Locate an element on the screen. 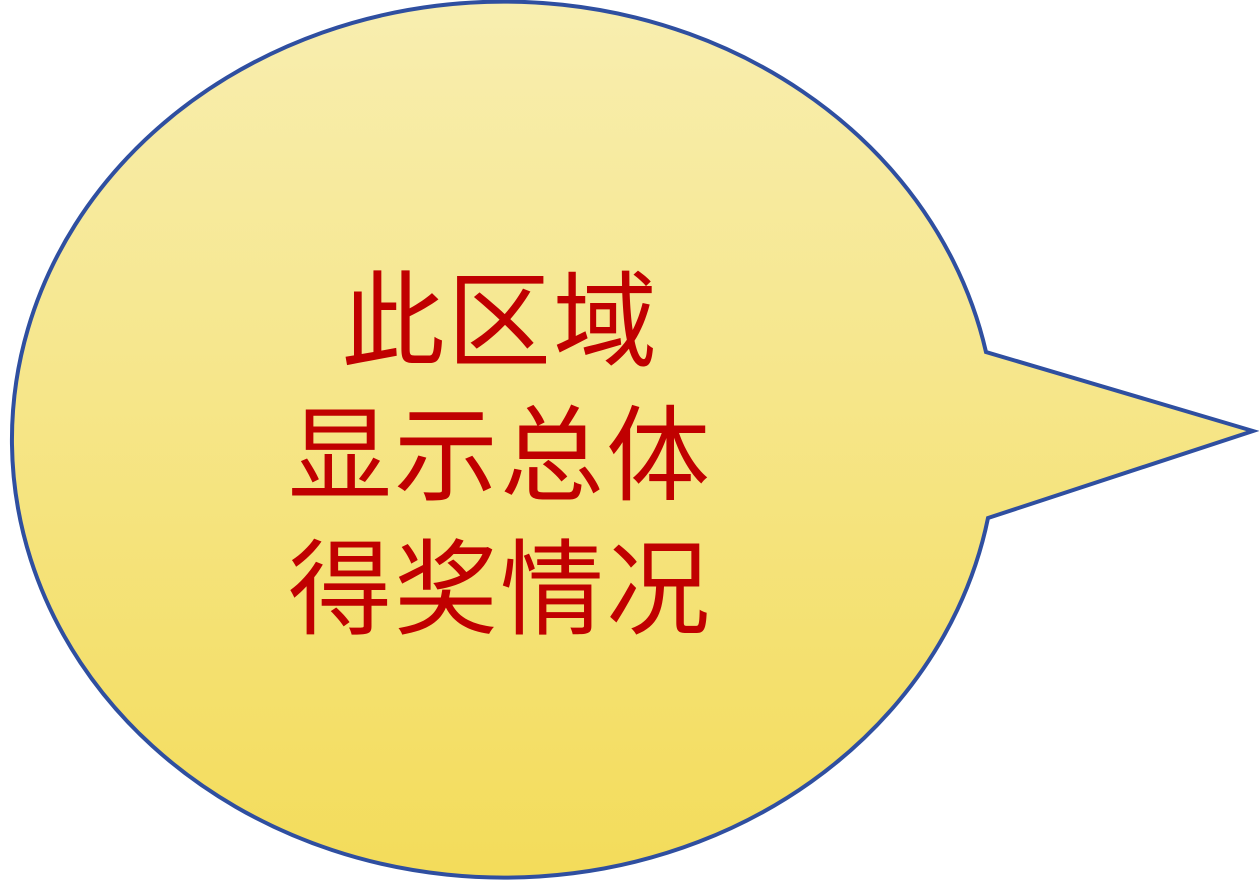 The width and height of the screenshot is (1259, 886). callout-line-1: 此区域 is located at coordinates (499, 322).